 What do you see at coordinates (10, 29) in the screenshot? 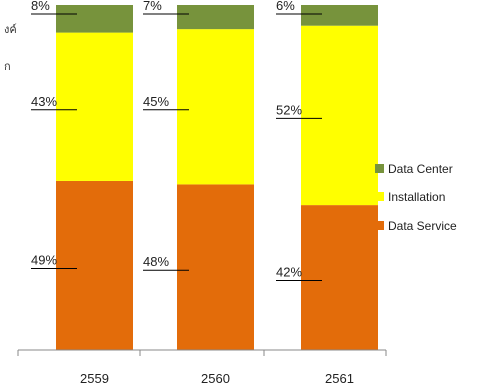
I see `page-text-fragment: งค์` at bounding box center [10, 29].